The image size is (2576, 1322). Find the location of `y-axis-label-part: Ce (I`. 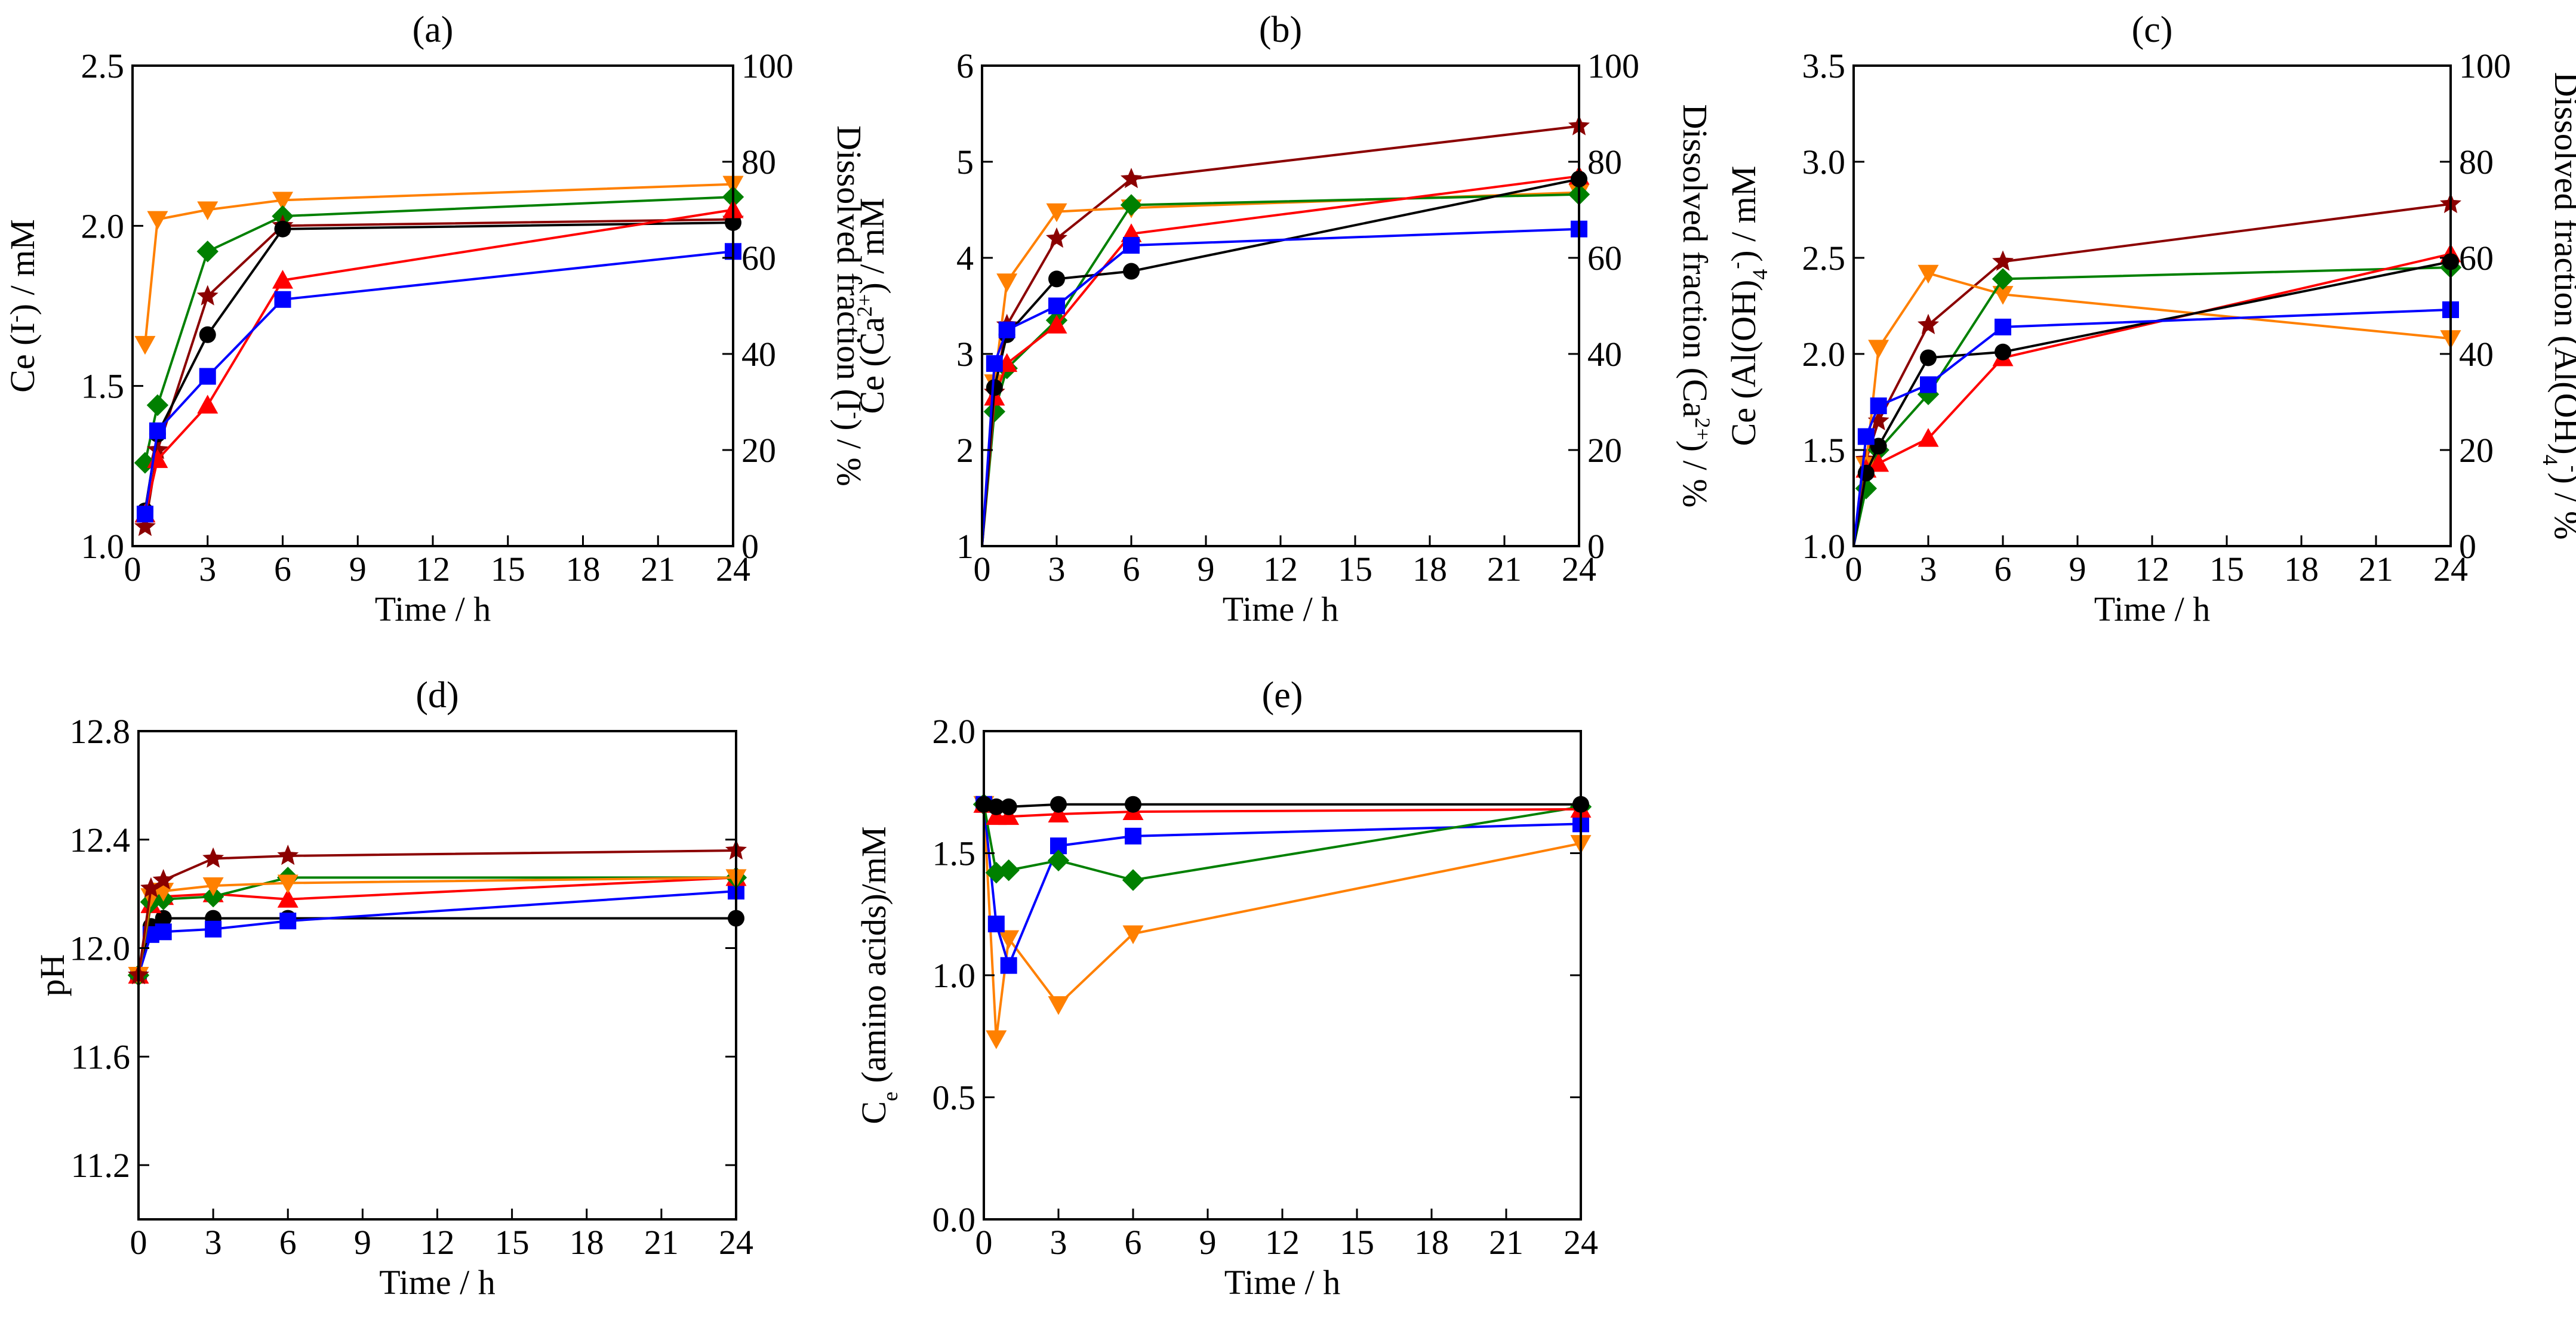

y-axis-label-part: Ce (I is located at coordinates (22, 357).